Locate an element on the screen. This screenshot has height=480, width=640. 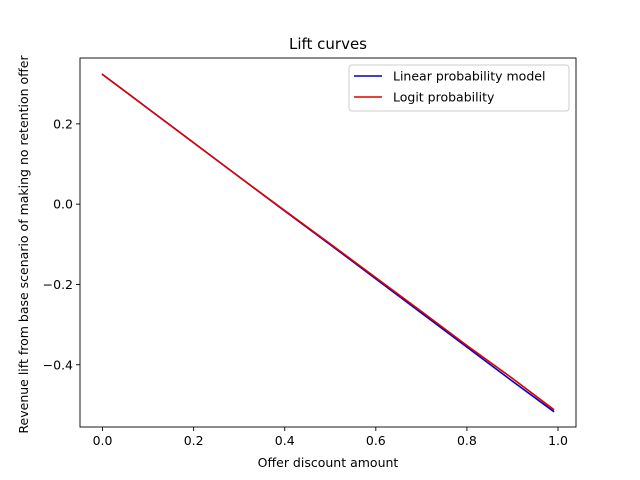
x-tick-label: 1.0 is located at coordinates (558, 440).